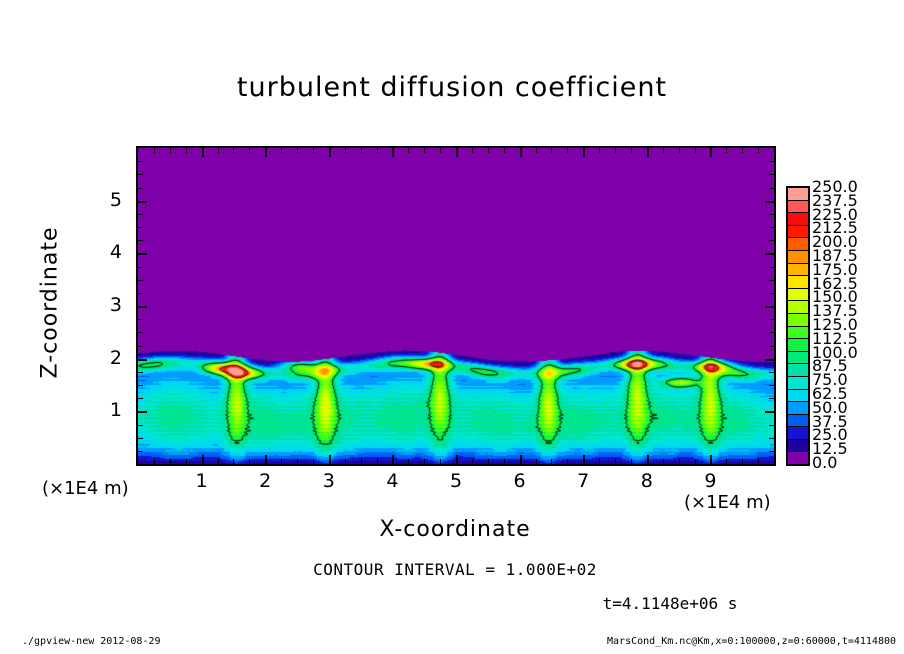  I want to click on colorbar-tick-label: 37.5, so click(830, 421).